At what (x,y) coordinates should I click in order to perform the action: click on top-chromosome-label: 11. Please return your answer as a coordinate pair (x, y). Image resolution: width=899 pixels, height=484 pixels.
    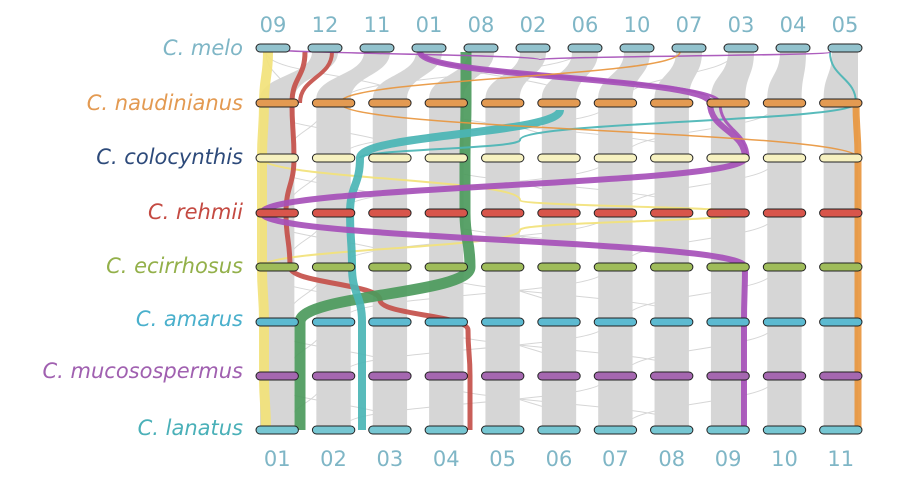
    Looking at the image, I should click on (377, 25).